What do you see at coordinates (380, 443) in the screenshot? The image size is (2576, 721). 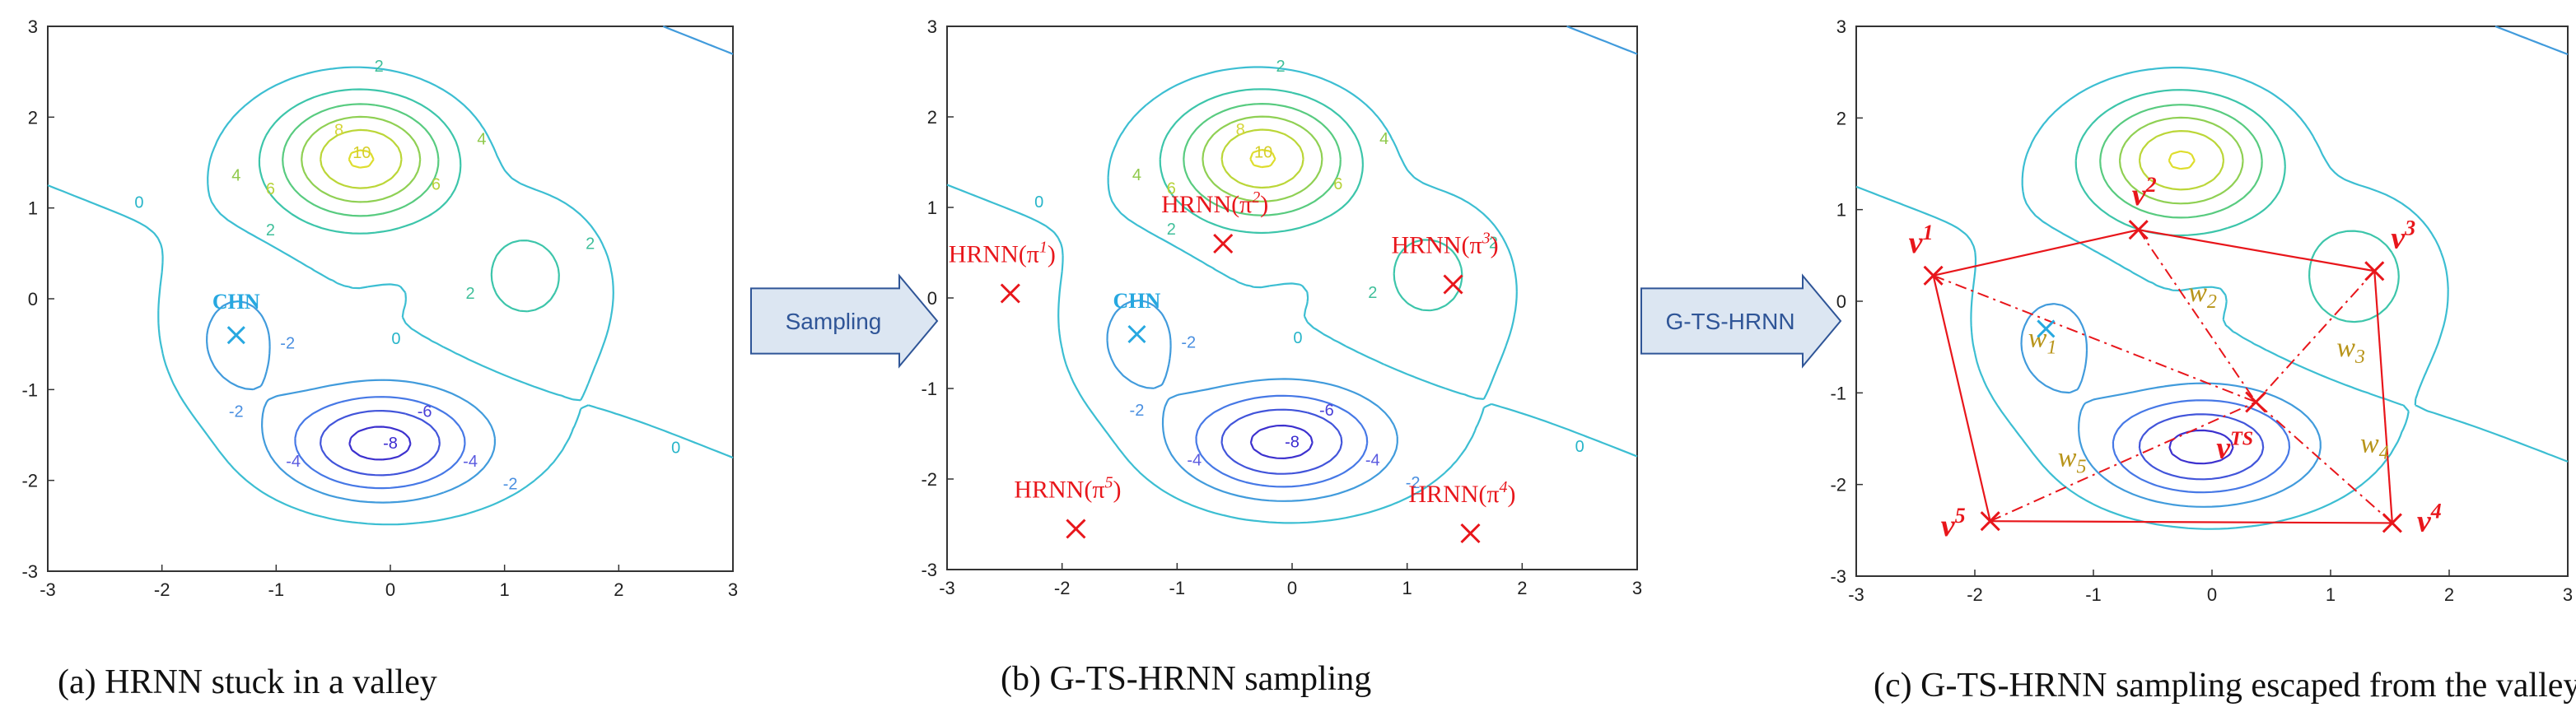 I see `contour-level--8` at bounding box center [380, 443].